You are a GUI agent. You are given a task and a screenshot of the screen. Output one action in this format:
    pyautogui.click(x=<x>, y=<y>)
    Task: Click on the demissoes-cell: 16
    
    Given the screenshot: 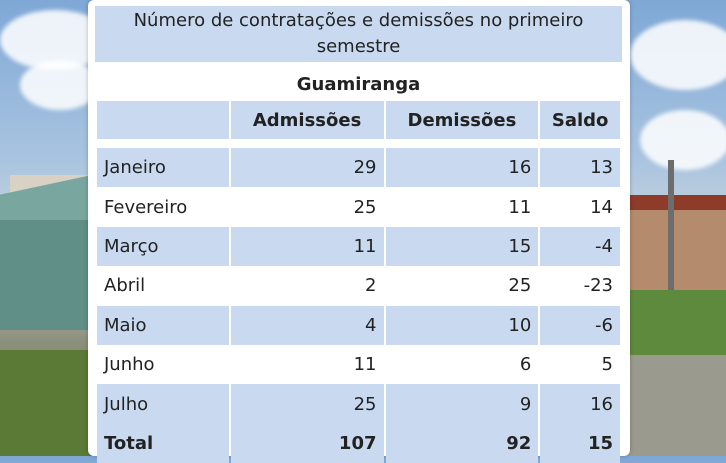 What is the action you would take?
    pyautogui.click(x=462, y=168)
    